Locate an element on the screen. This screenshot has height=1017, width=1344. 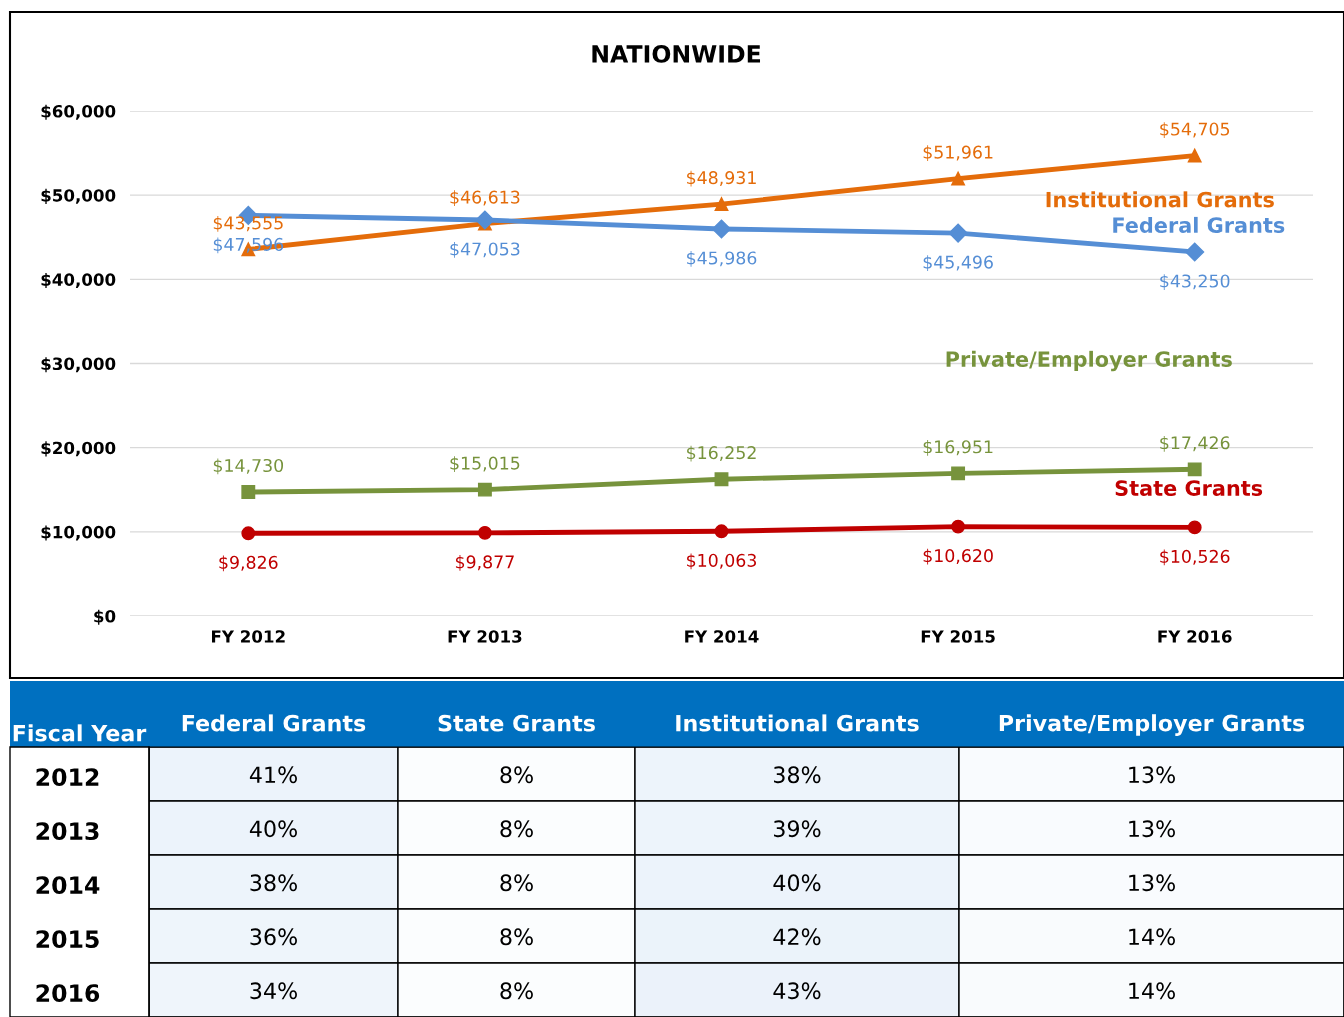
data-label: 43% is located at coordinates (797, 991).